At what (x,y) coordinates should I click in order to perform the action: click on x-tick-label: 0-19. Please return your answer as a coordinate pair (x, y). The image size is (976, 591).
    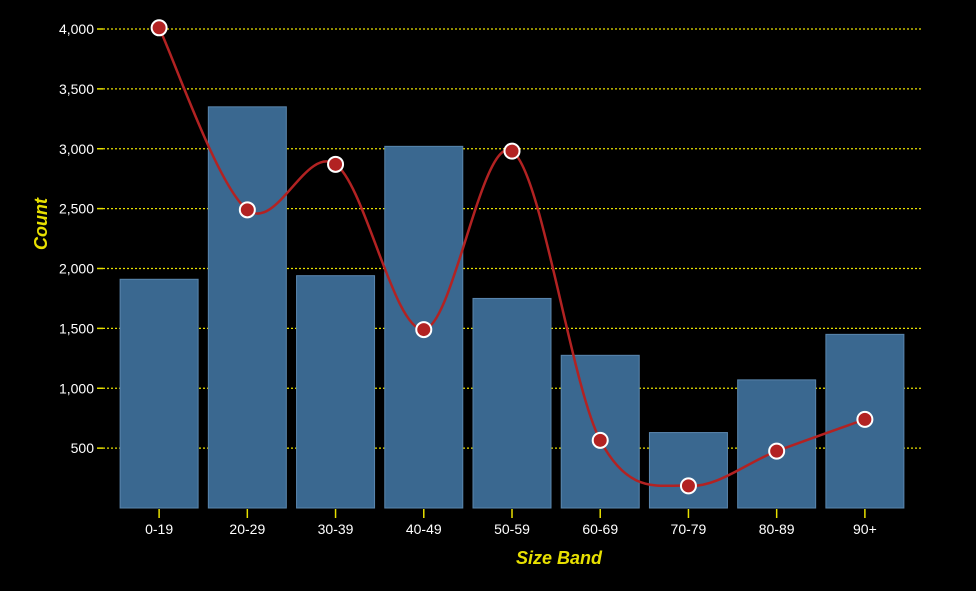
    Looking at the image, I should click on (159, 529).